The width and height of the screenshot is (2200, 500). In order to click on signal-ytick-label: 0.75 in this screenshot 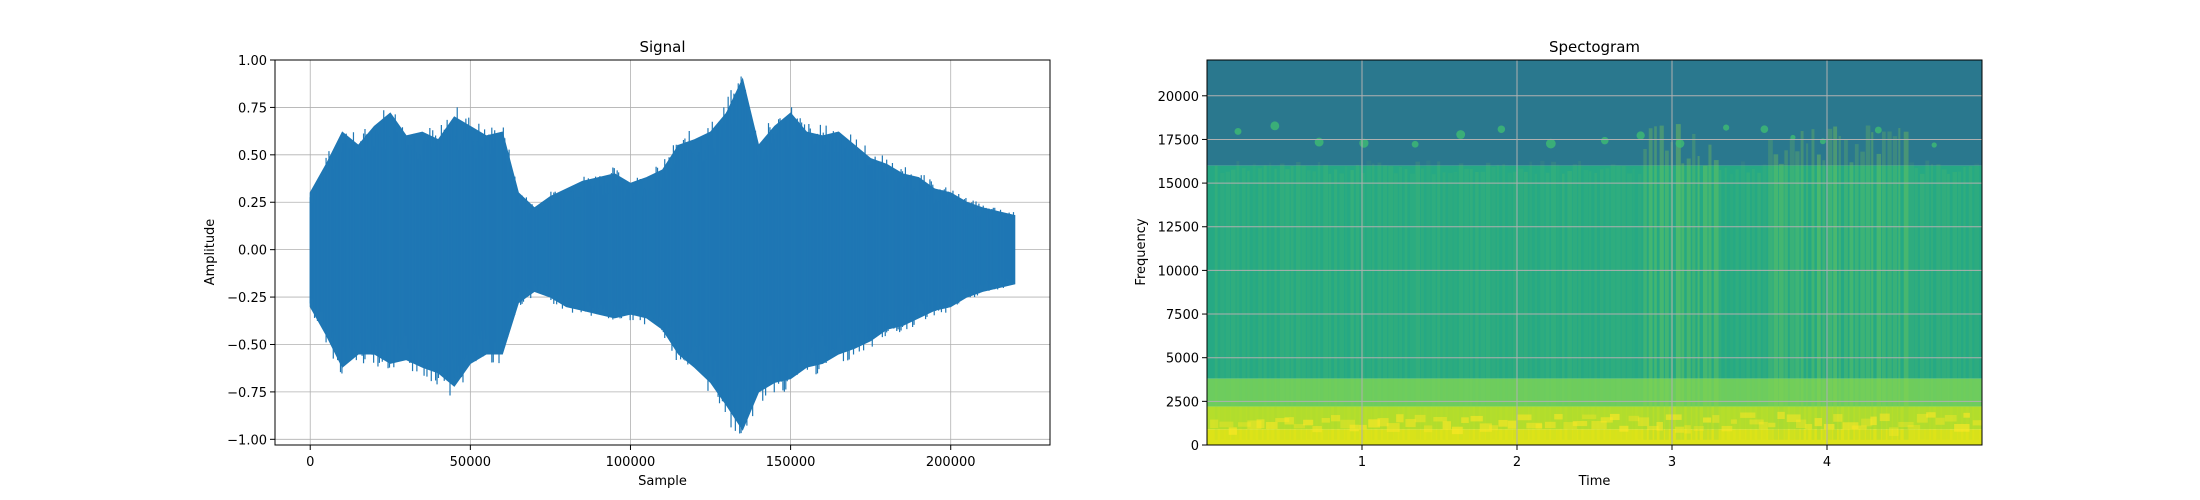, I will do `click(252, 108)`.